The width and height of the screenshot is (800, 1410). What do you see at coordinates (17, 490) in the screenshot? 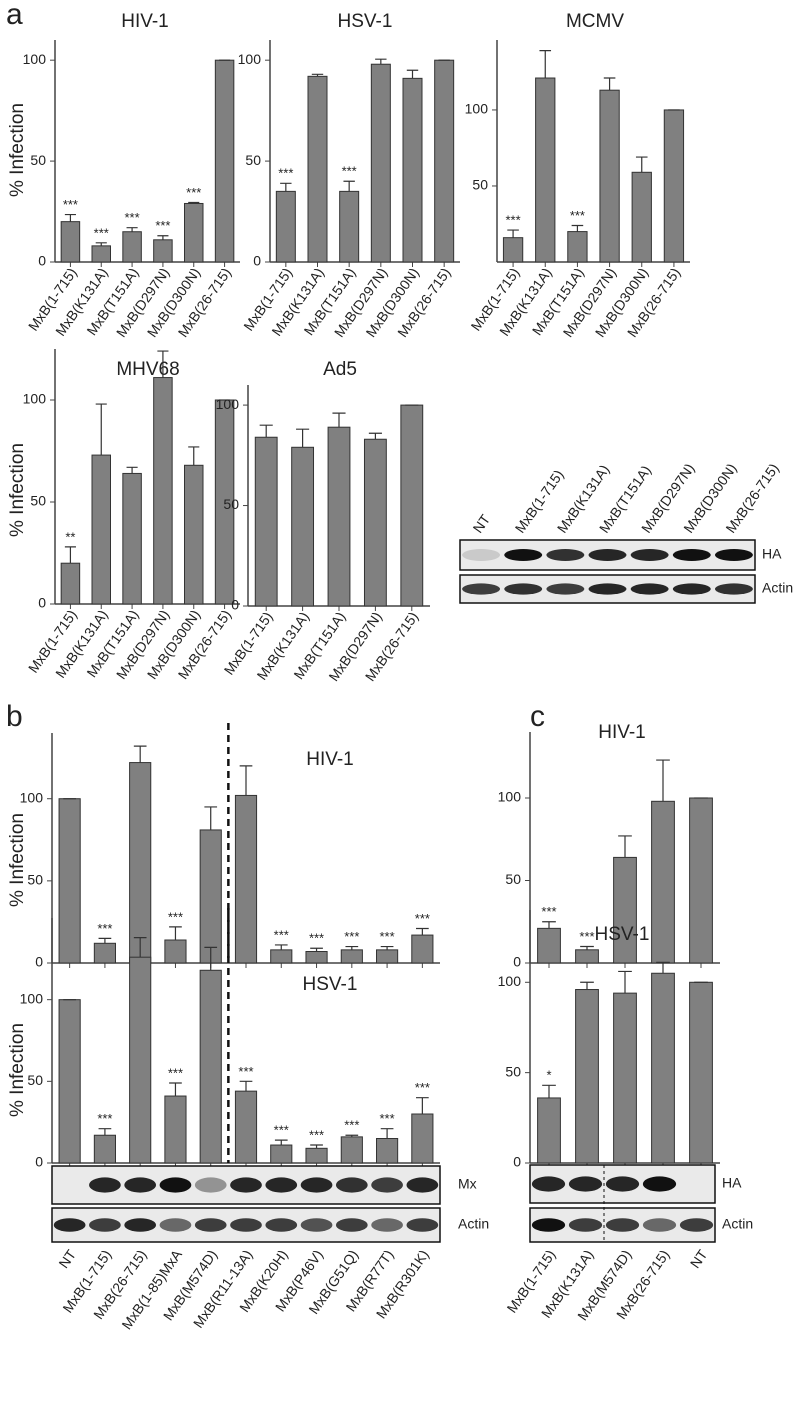
I see `y-axis-label: % Infection` at bounding box center [17, 490].